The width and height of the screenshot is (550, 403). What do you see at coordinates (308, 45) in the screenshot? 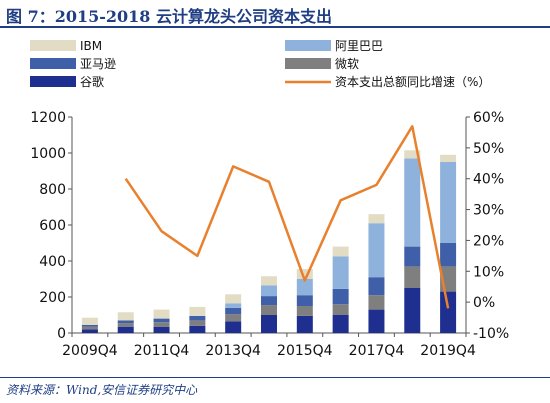
I see `legend-swatch-阿里巴巴` at bounding box center [308, 45].